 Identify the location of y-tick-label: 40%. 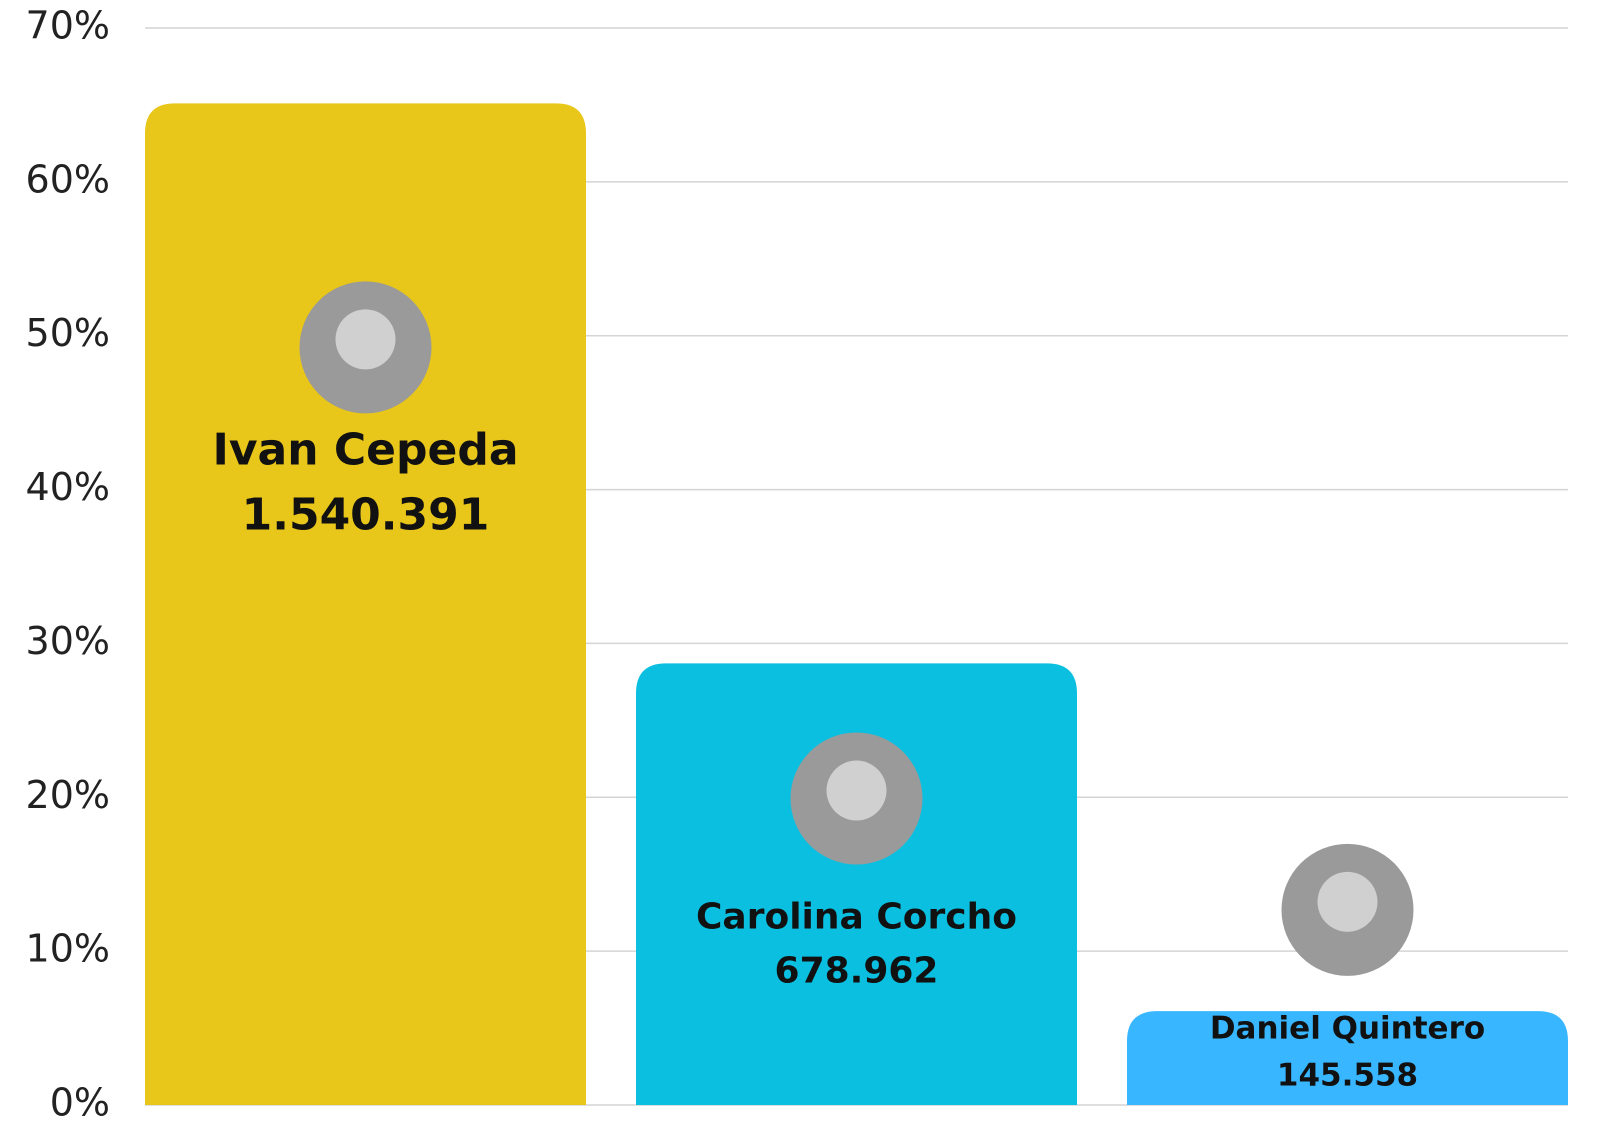
(68, 487).